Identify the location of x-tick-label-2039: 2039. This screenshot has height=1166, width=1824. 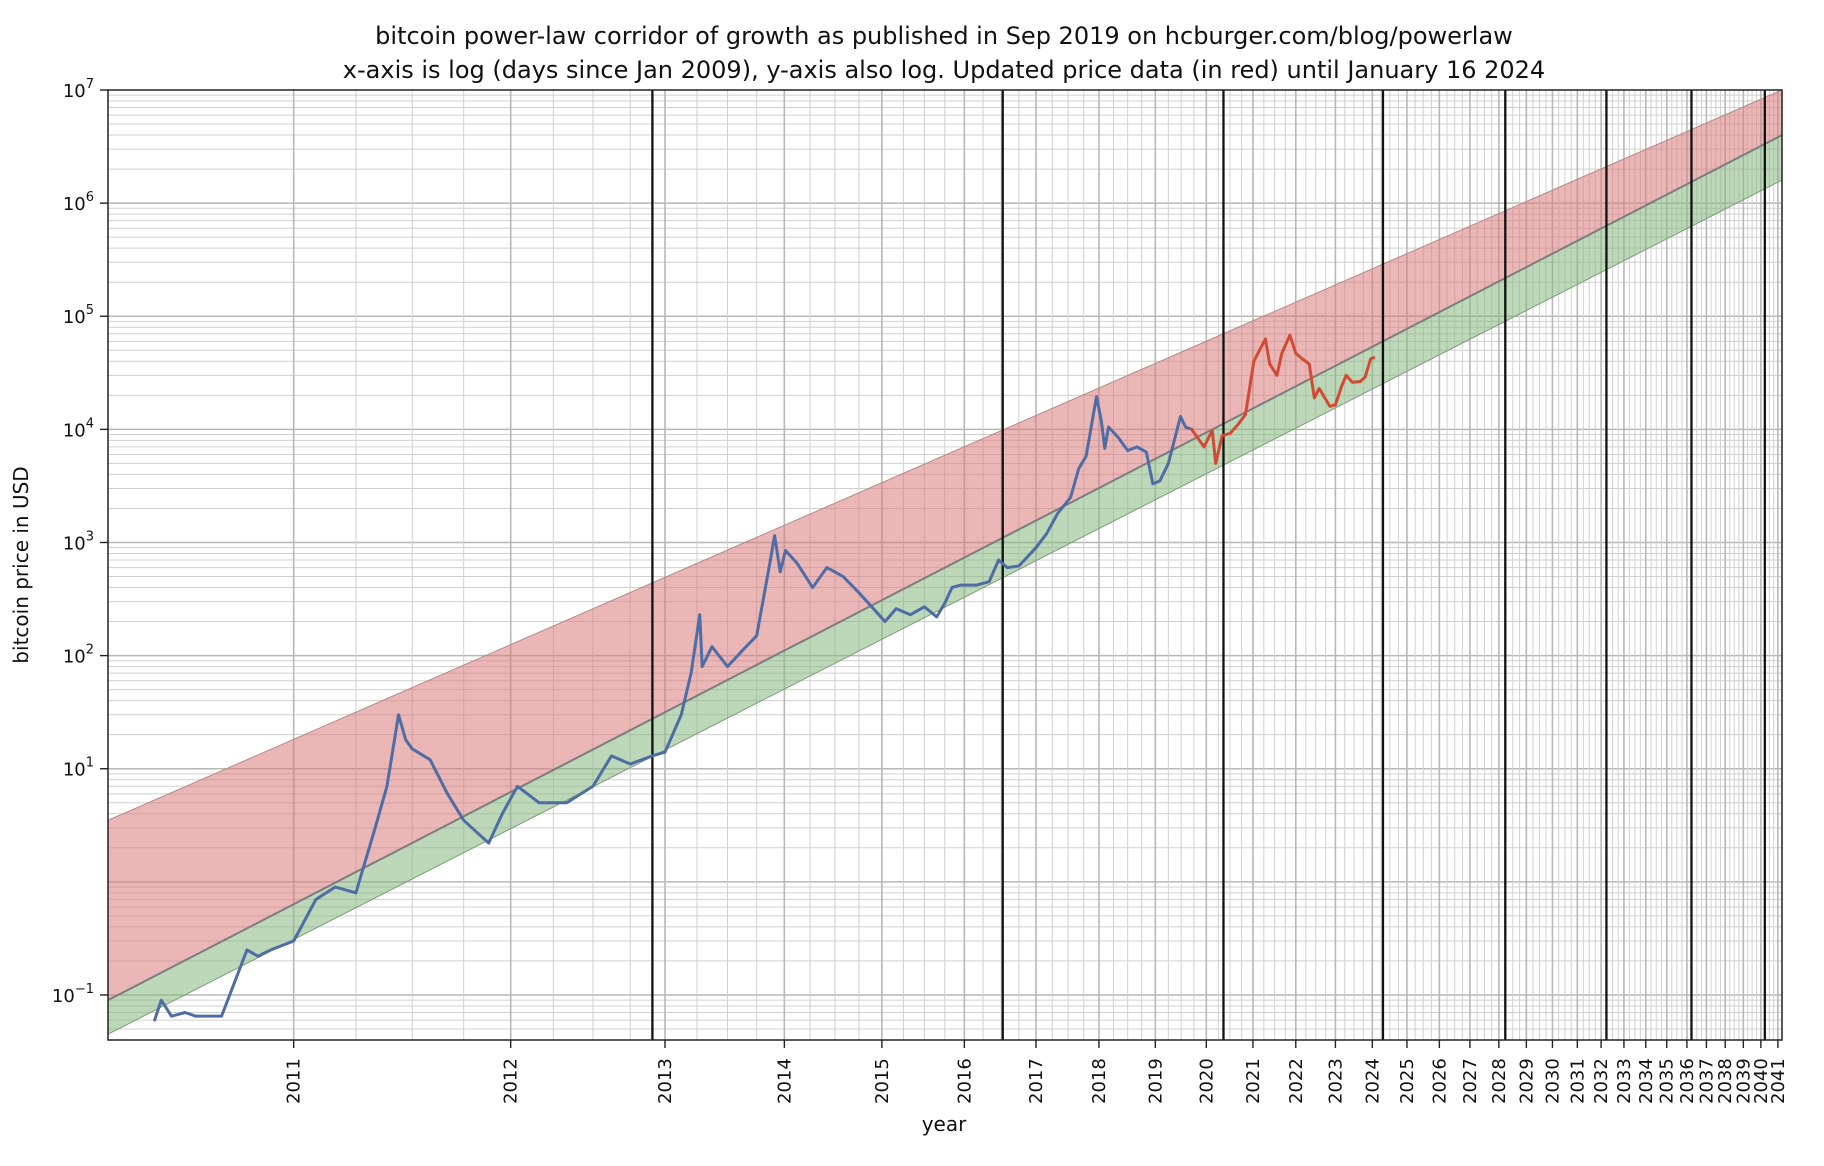
(1743, 1081).